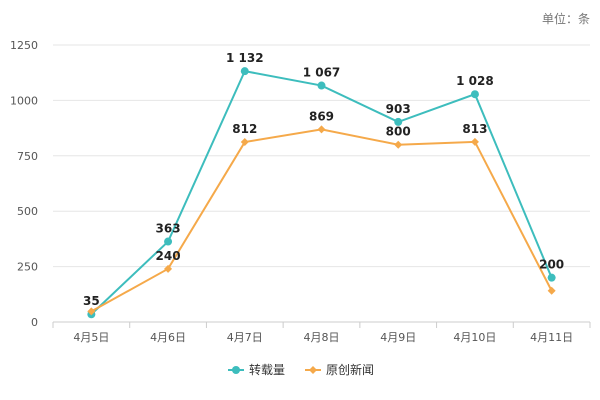 The image size is (600, 400). Describe the element at coordinates (168, 256) in the screenshot. I see `data-label: 240` at that location.